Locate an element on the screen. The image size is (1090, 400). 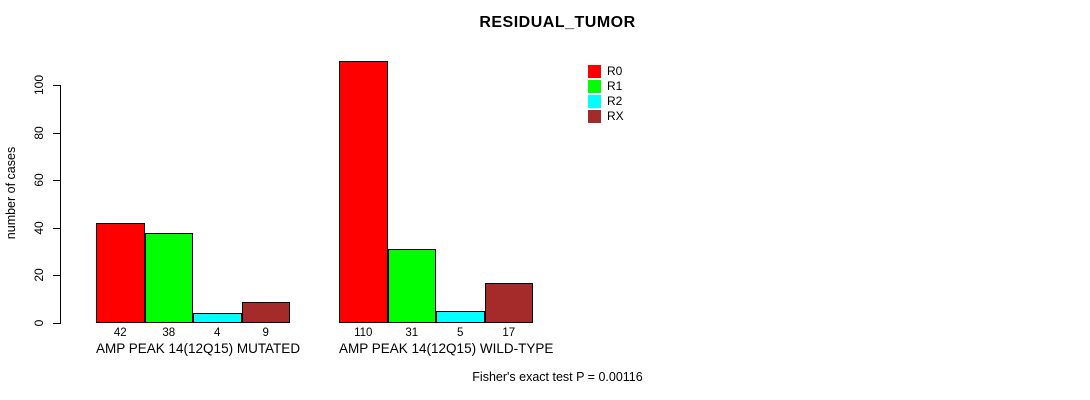
bar-value-label: 38 is located at coordinates (169, 333).